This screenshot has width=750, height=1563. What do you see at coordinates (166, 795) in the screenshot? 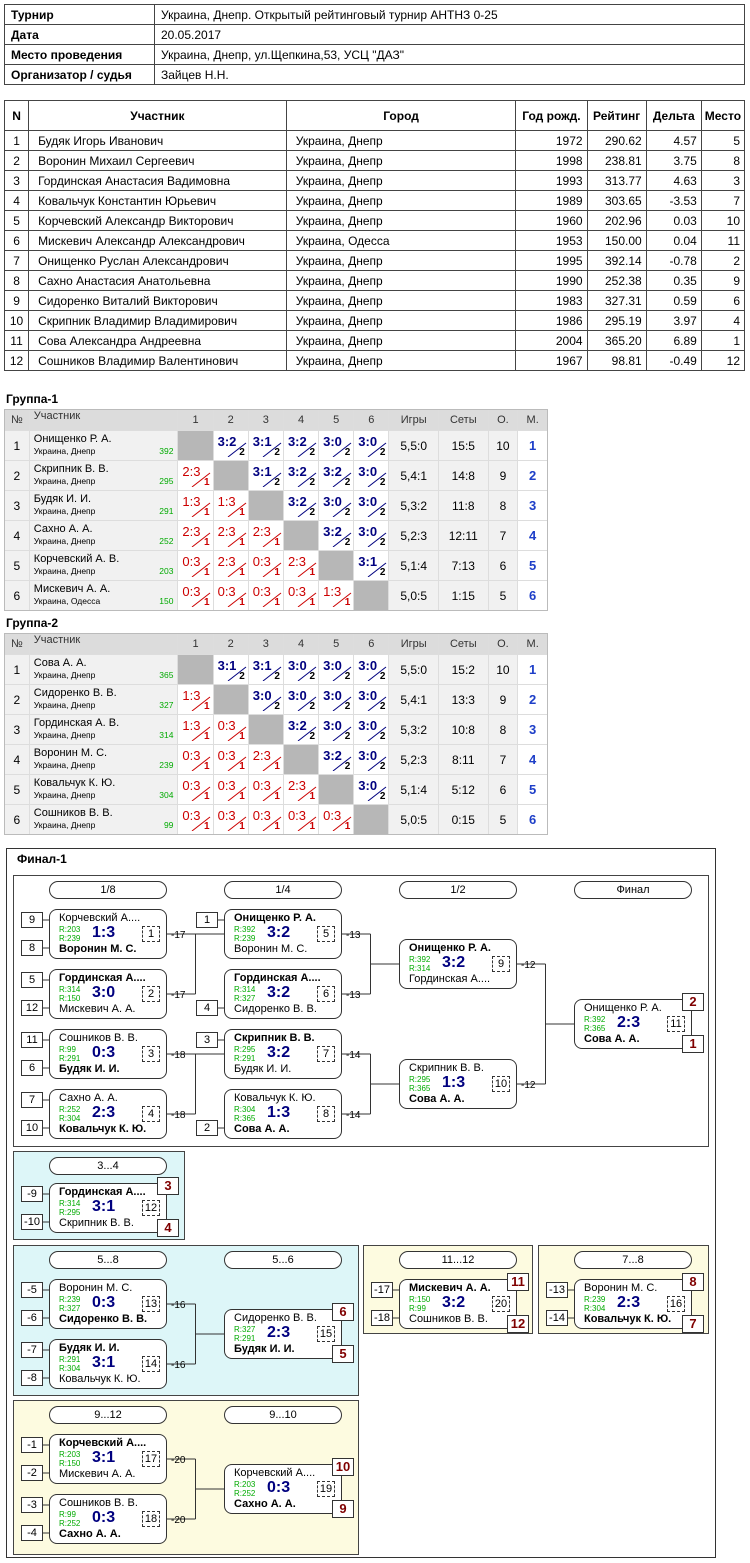
I see `participant-rating: 304` at bounding box center [166, 795].